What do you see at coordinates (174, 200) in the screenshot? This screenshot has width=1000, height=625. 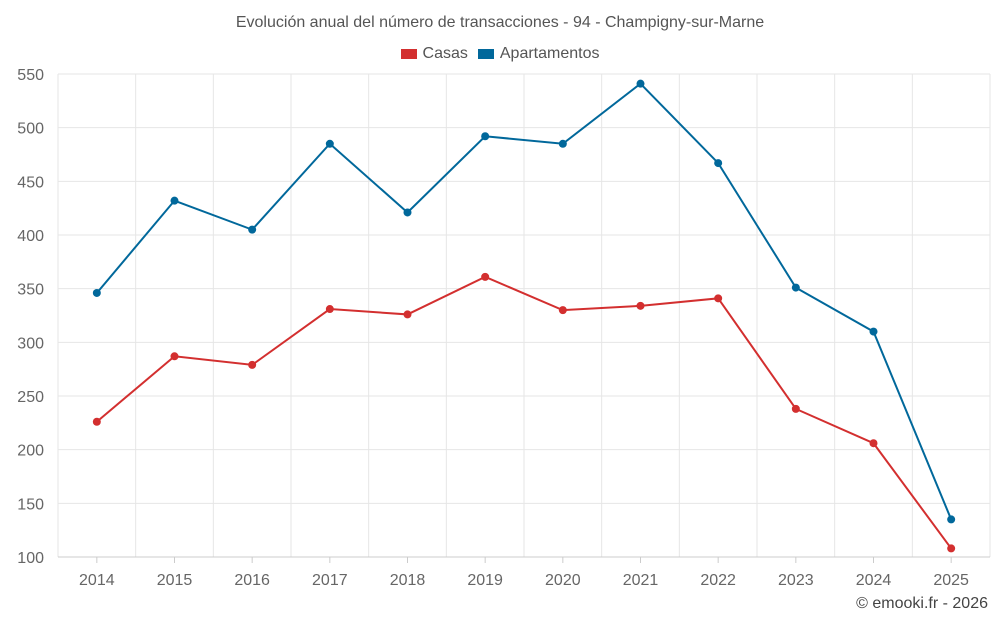 I see `data-point-apartamentos-2015` at bounding box center [174, 200].